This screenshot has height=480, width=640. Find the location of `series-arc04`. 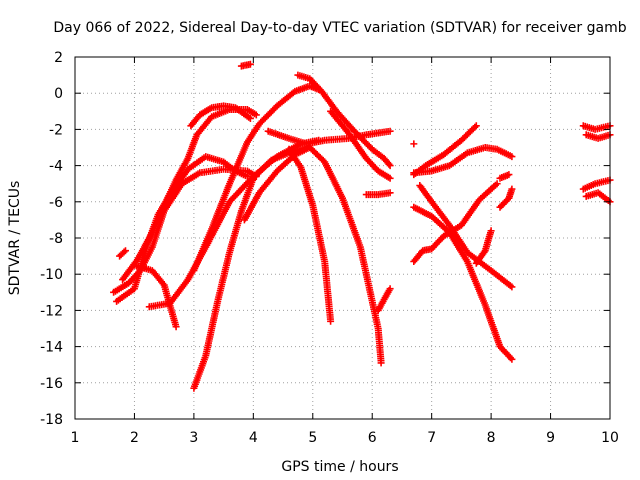

series-arc04 is located at coordinates (122, 253).